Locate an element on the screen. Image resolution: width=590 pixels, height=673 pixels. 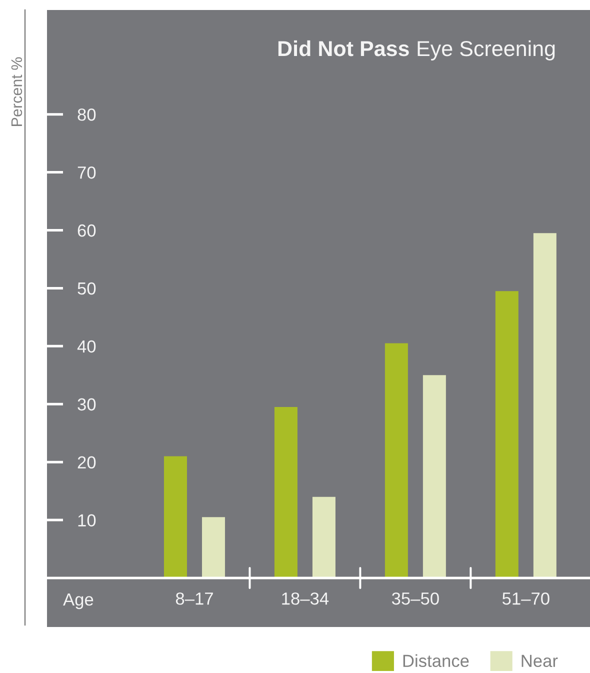
y-tick-label: 40 is located at coordinates (86, 346).